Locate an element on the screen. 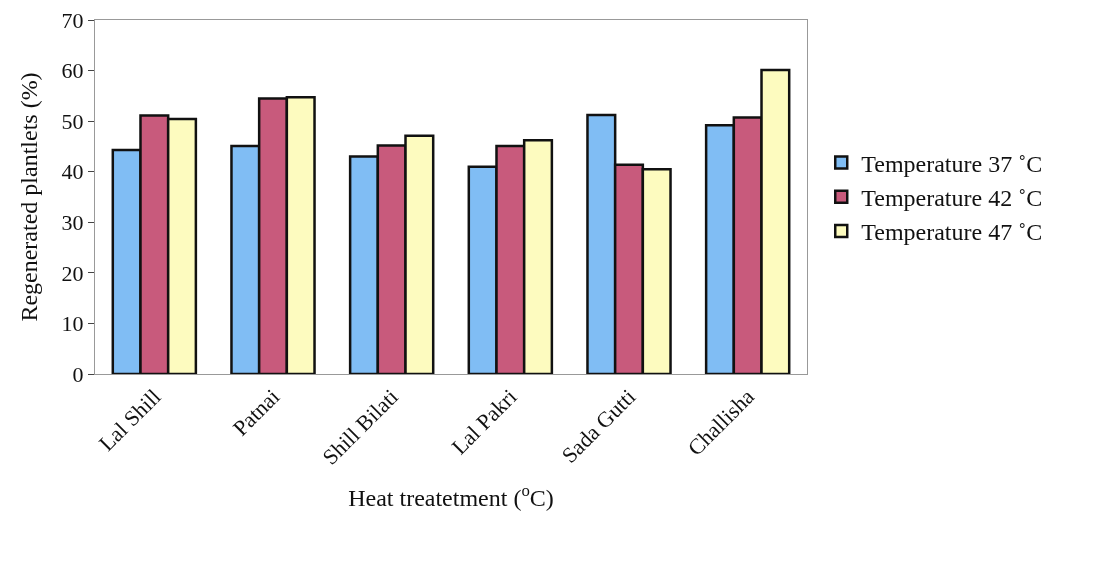  legend-label: Temperature 42 ˚C is located at coordinates (952, 198).